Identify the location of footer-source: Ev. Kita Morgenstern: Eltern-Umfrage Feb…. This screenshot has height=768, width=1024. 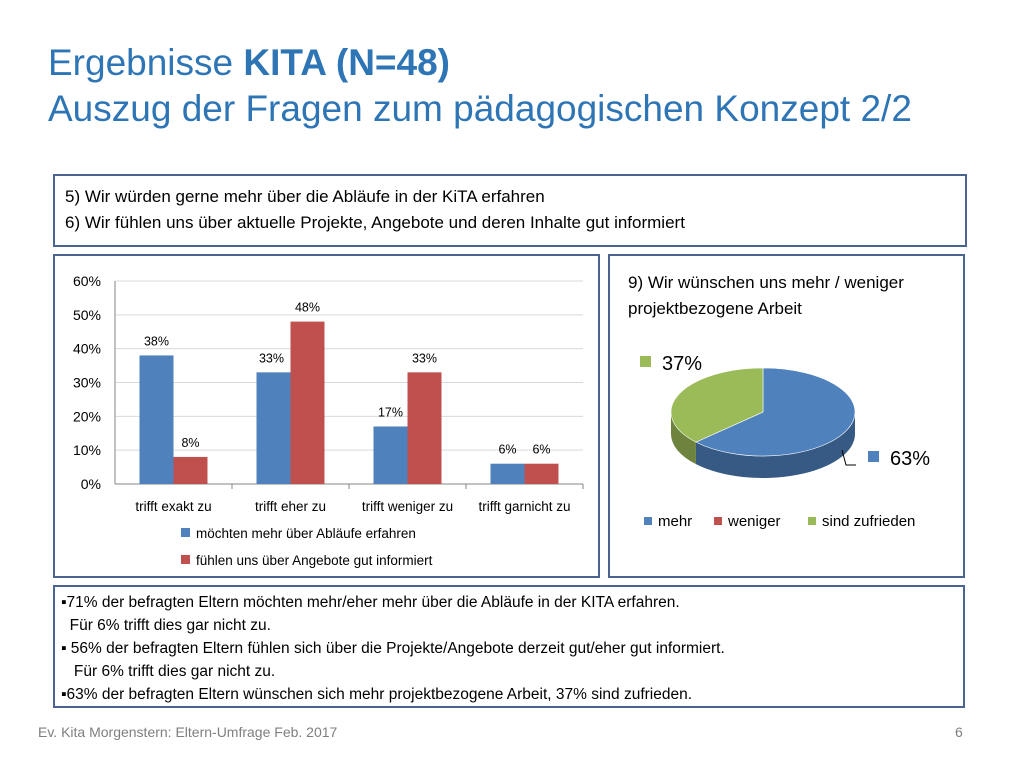
(188, 732).